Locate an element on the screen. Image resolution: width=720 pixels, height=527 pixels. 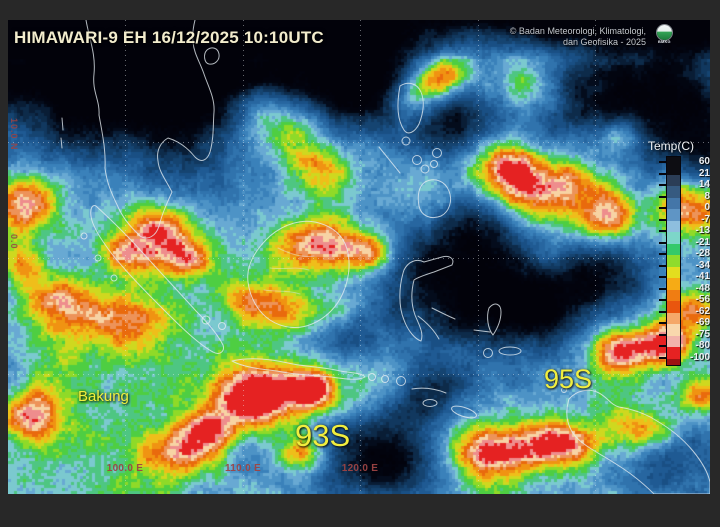
legend-tick-label: 21 is located at coordinates (704, 173).